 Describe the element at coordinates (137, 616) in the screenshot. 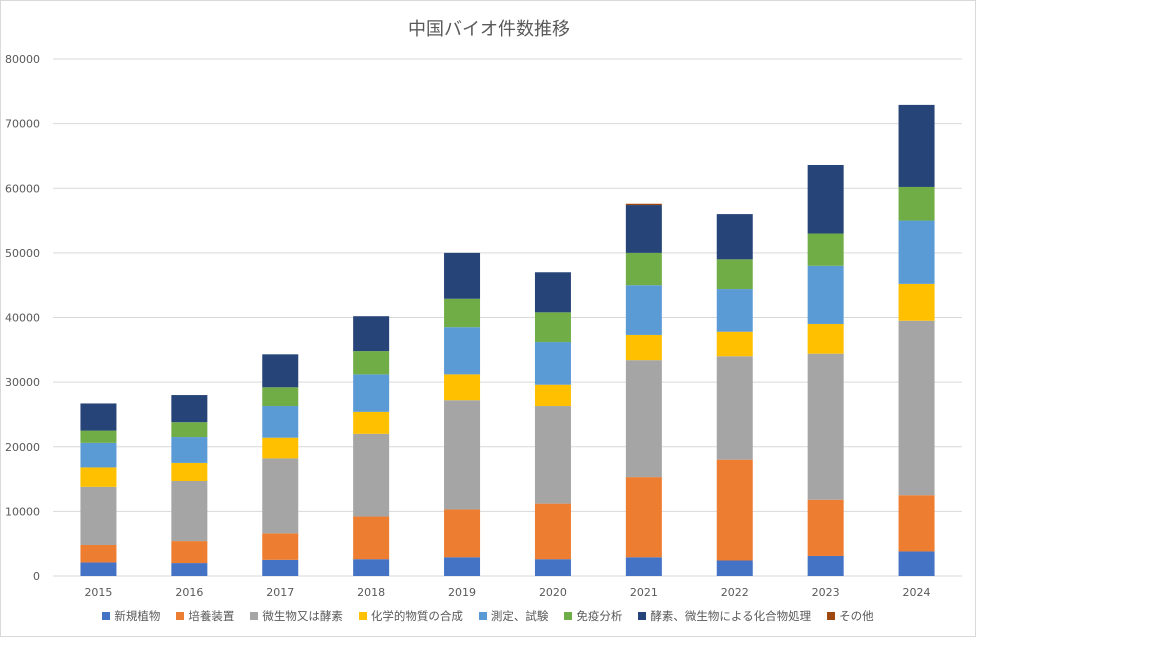

I see `legend-label: 新規植物` at that location.